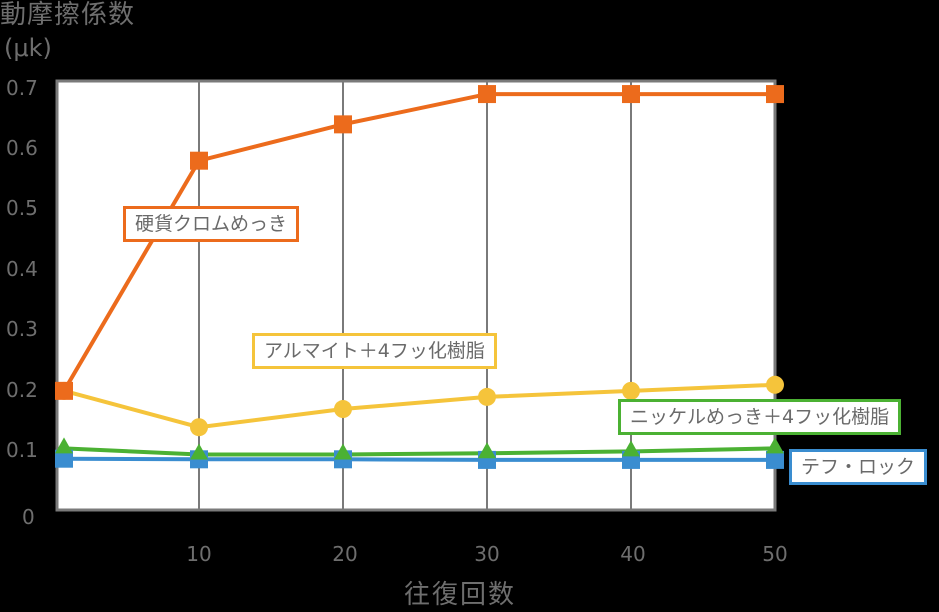  Describe the element at coordinates (211, 224) in the screenshot. I see `series-label-hard-chrome: 硬貨クロムめっき` at that location.